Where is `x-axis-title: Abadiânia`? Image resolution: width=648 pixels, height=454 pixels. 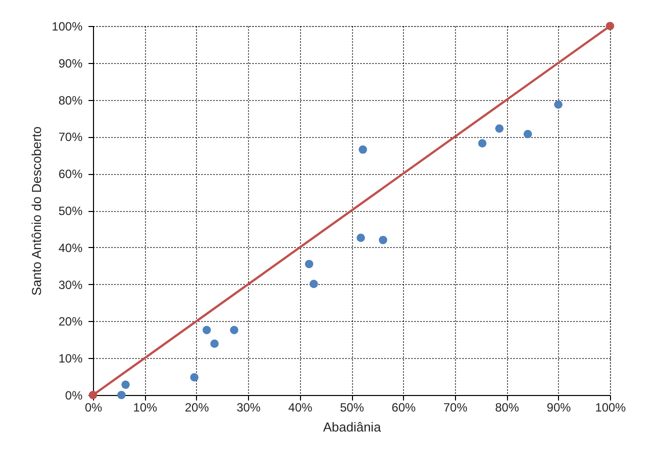 x-axis-title: Abadiânia is located at coordinates (352, 427).